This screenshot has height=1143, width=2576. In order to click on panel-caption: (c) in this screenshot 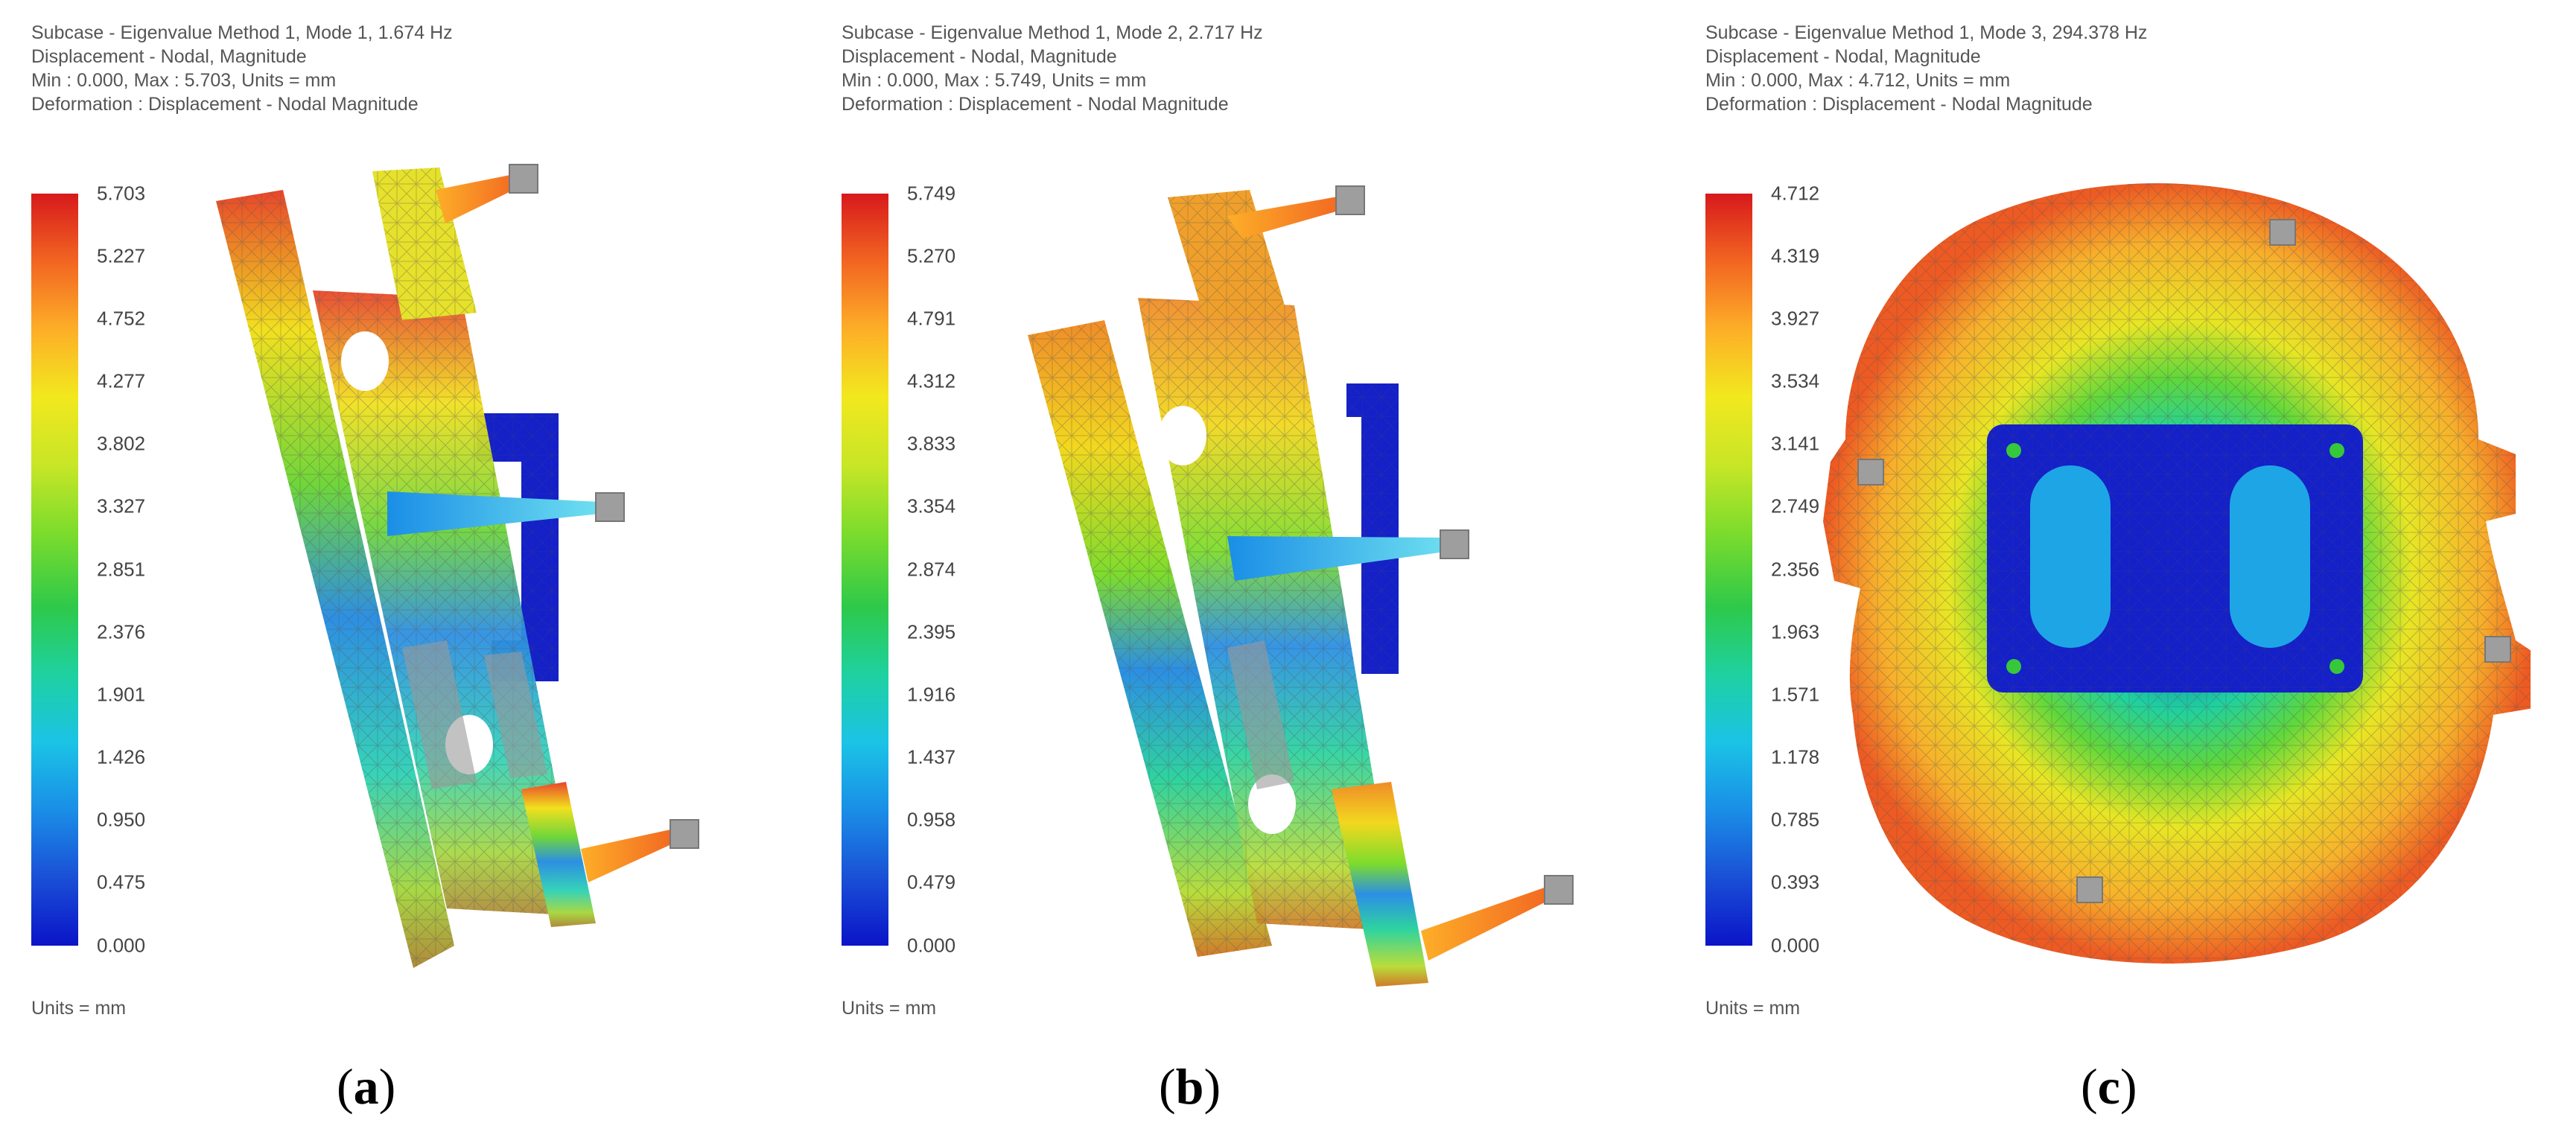, I will do `click(2109, 1086)`.